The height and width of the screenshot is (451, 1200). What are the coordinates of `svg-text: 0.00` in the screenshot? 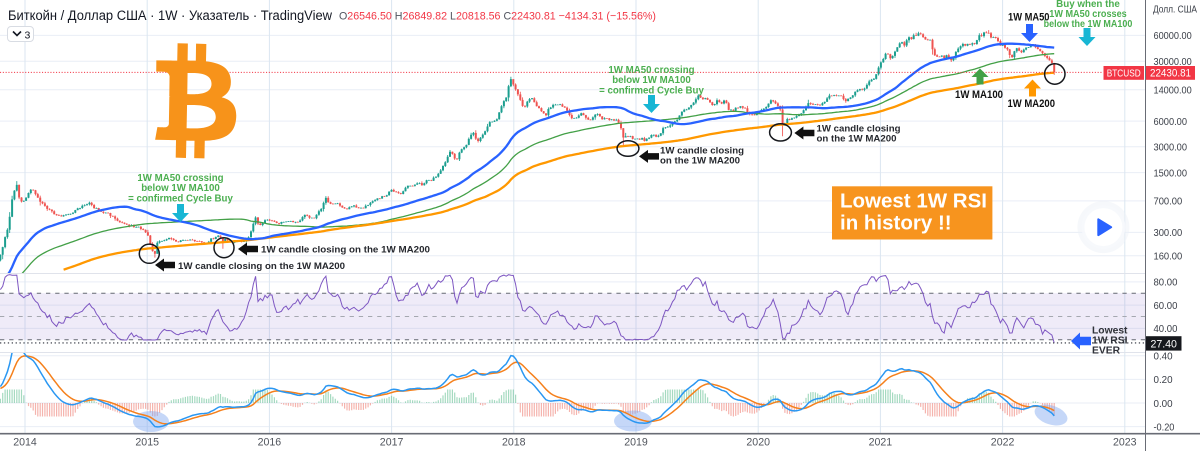 It's located at (1164, 404).